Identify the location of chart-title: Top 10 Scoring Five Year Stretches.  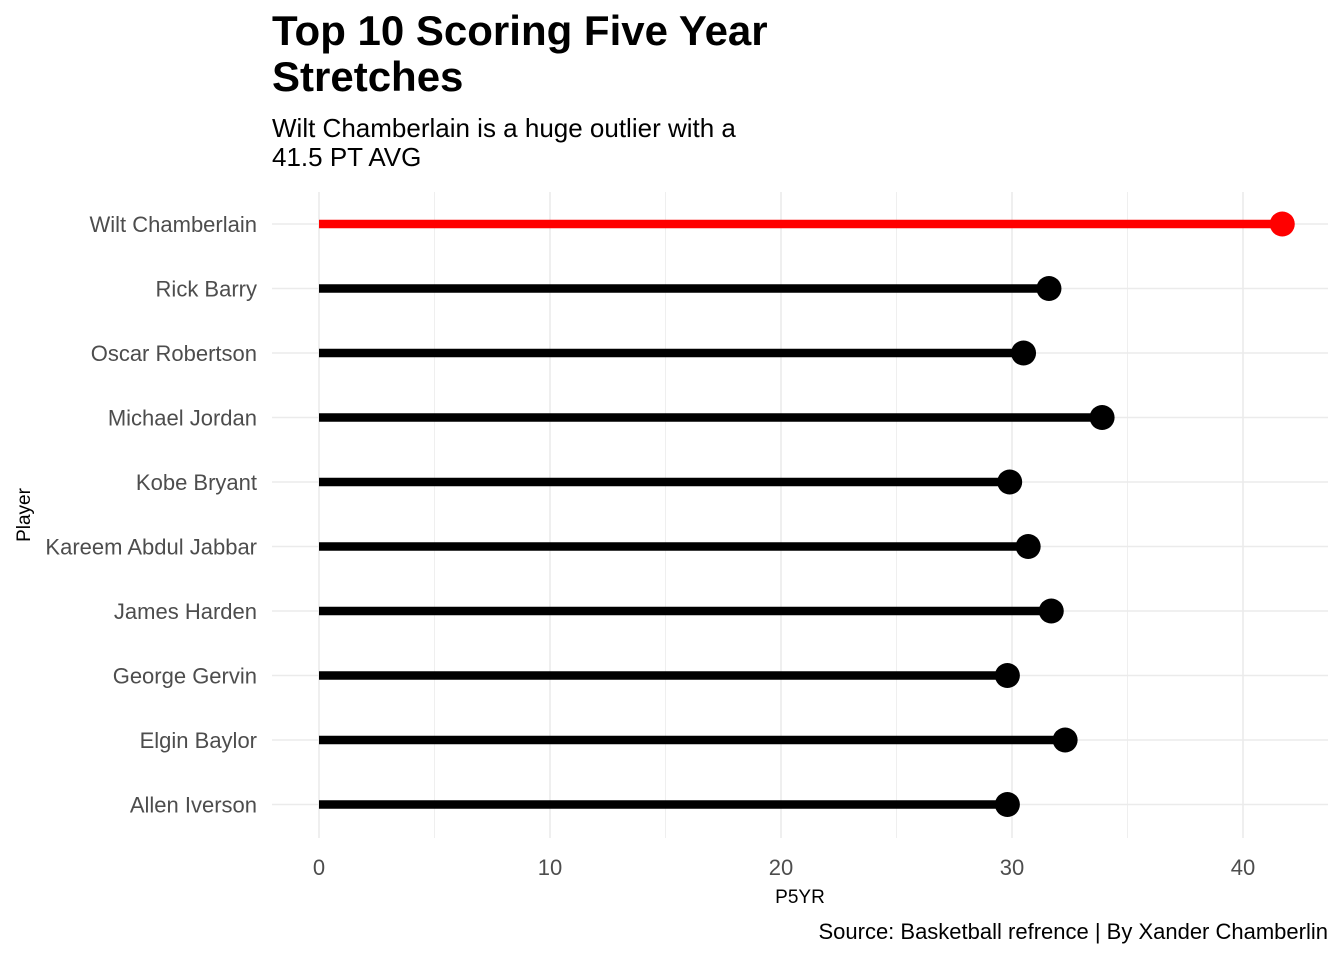
(520, 53).